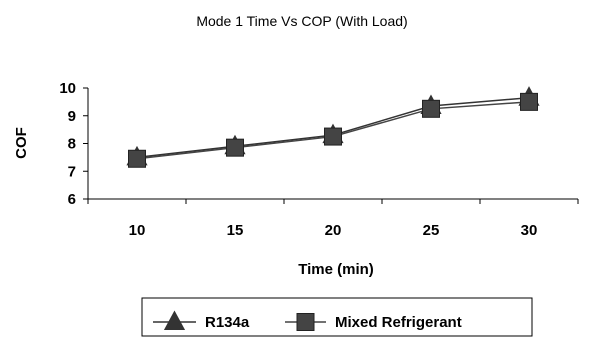  I want to click on marker-triangle-legend, so click(174, 320).